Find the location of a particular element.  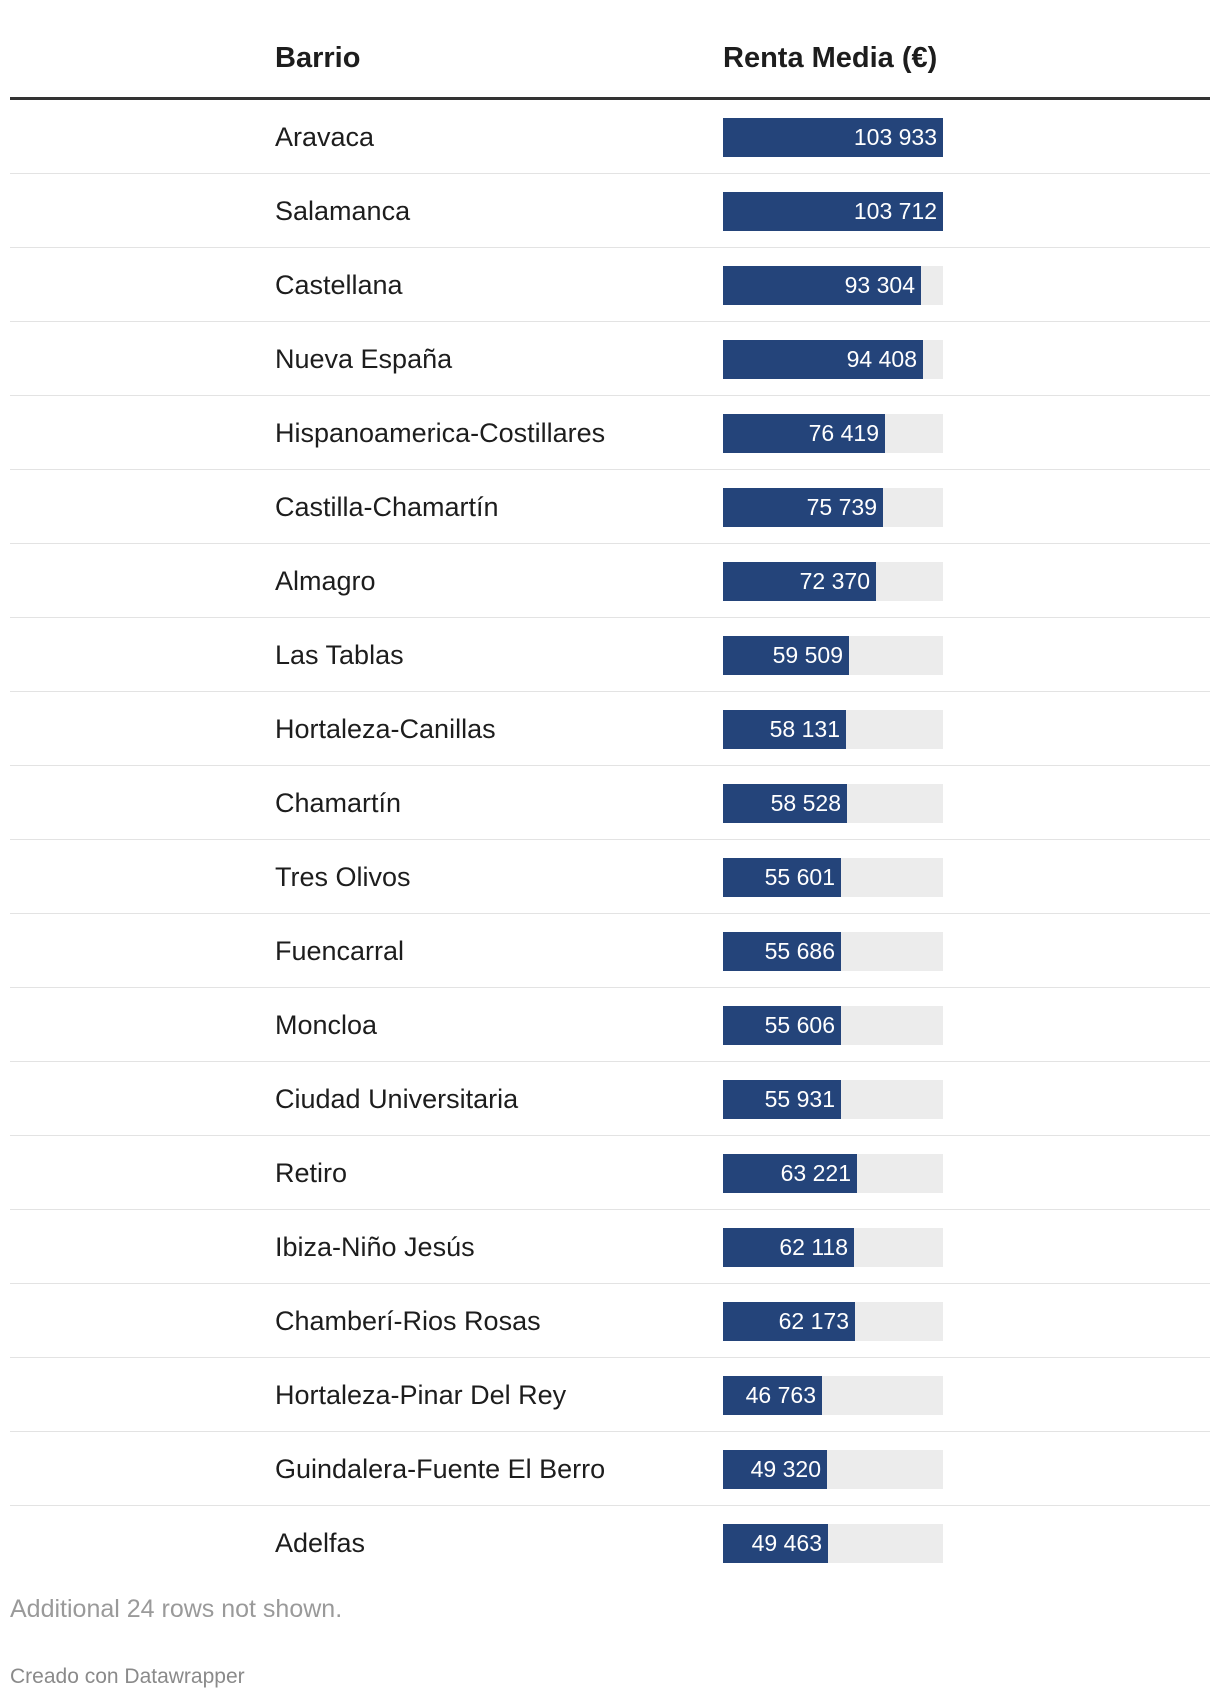

renta-bar-track: 58 131 is located at coordinates (833, 729).